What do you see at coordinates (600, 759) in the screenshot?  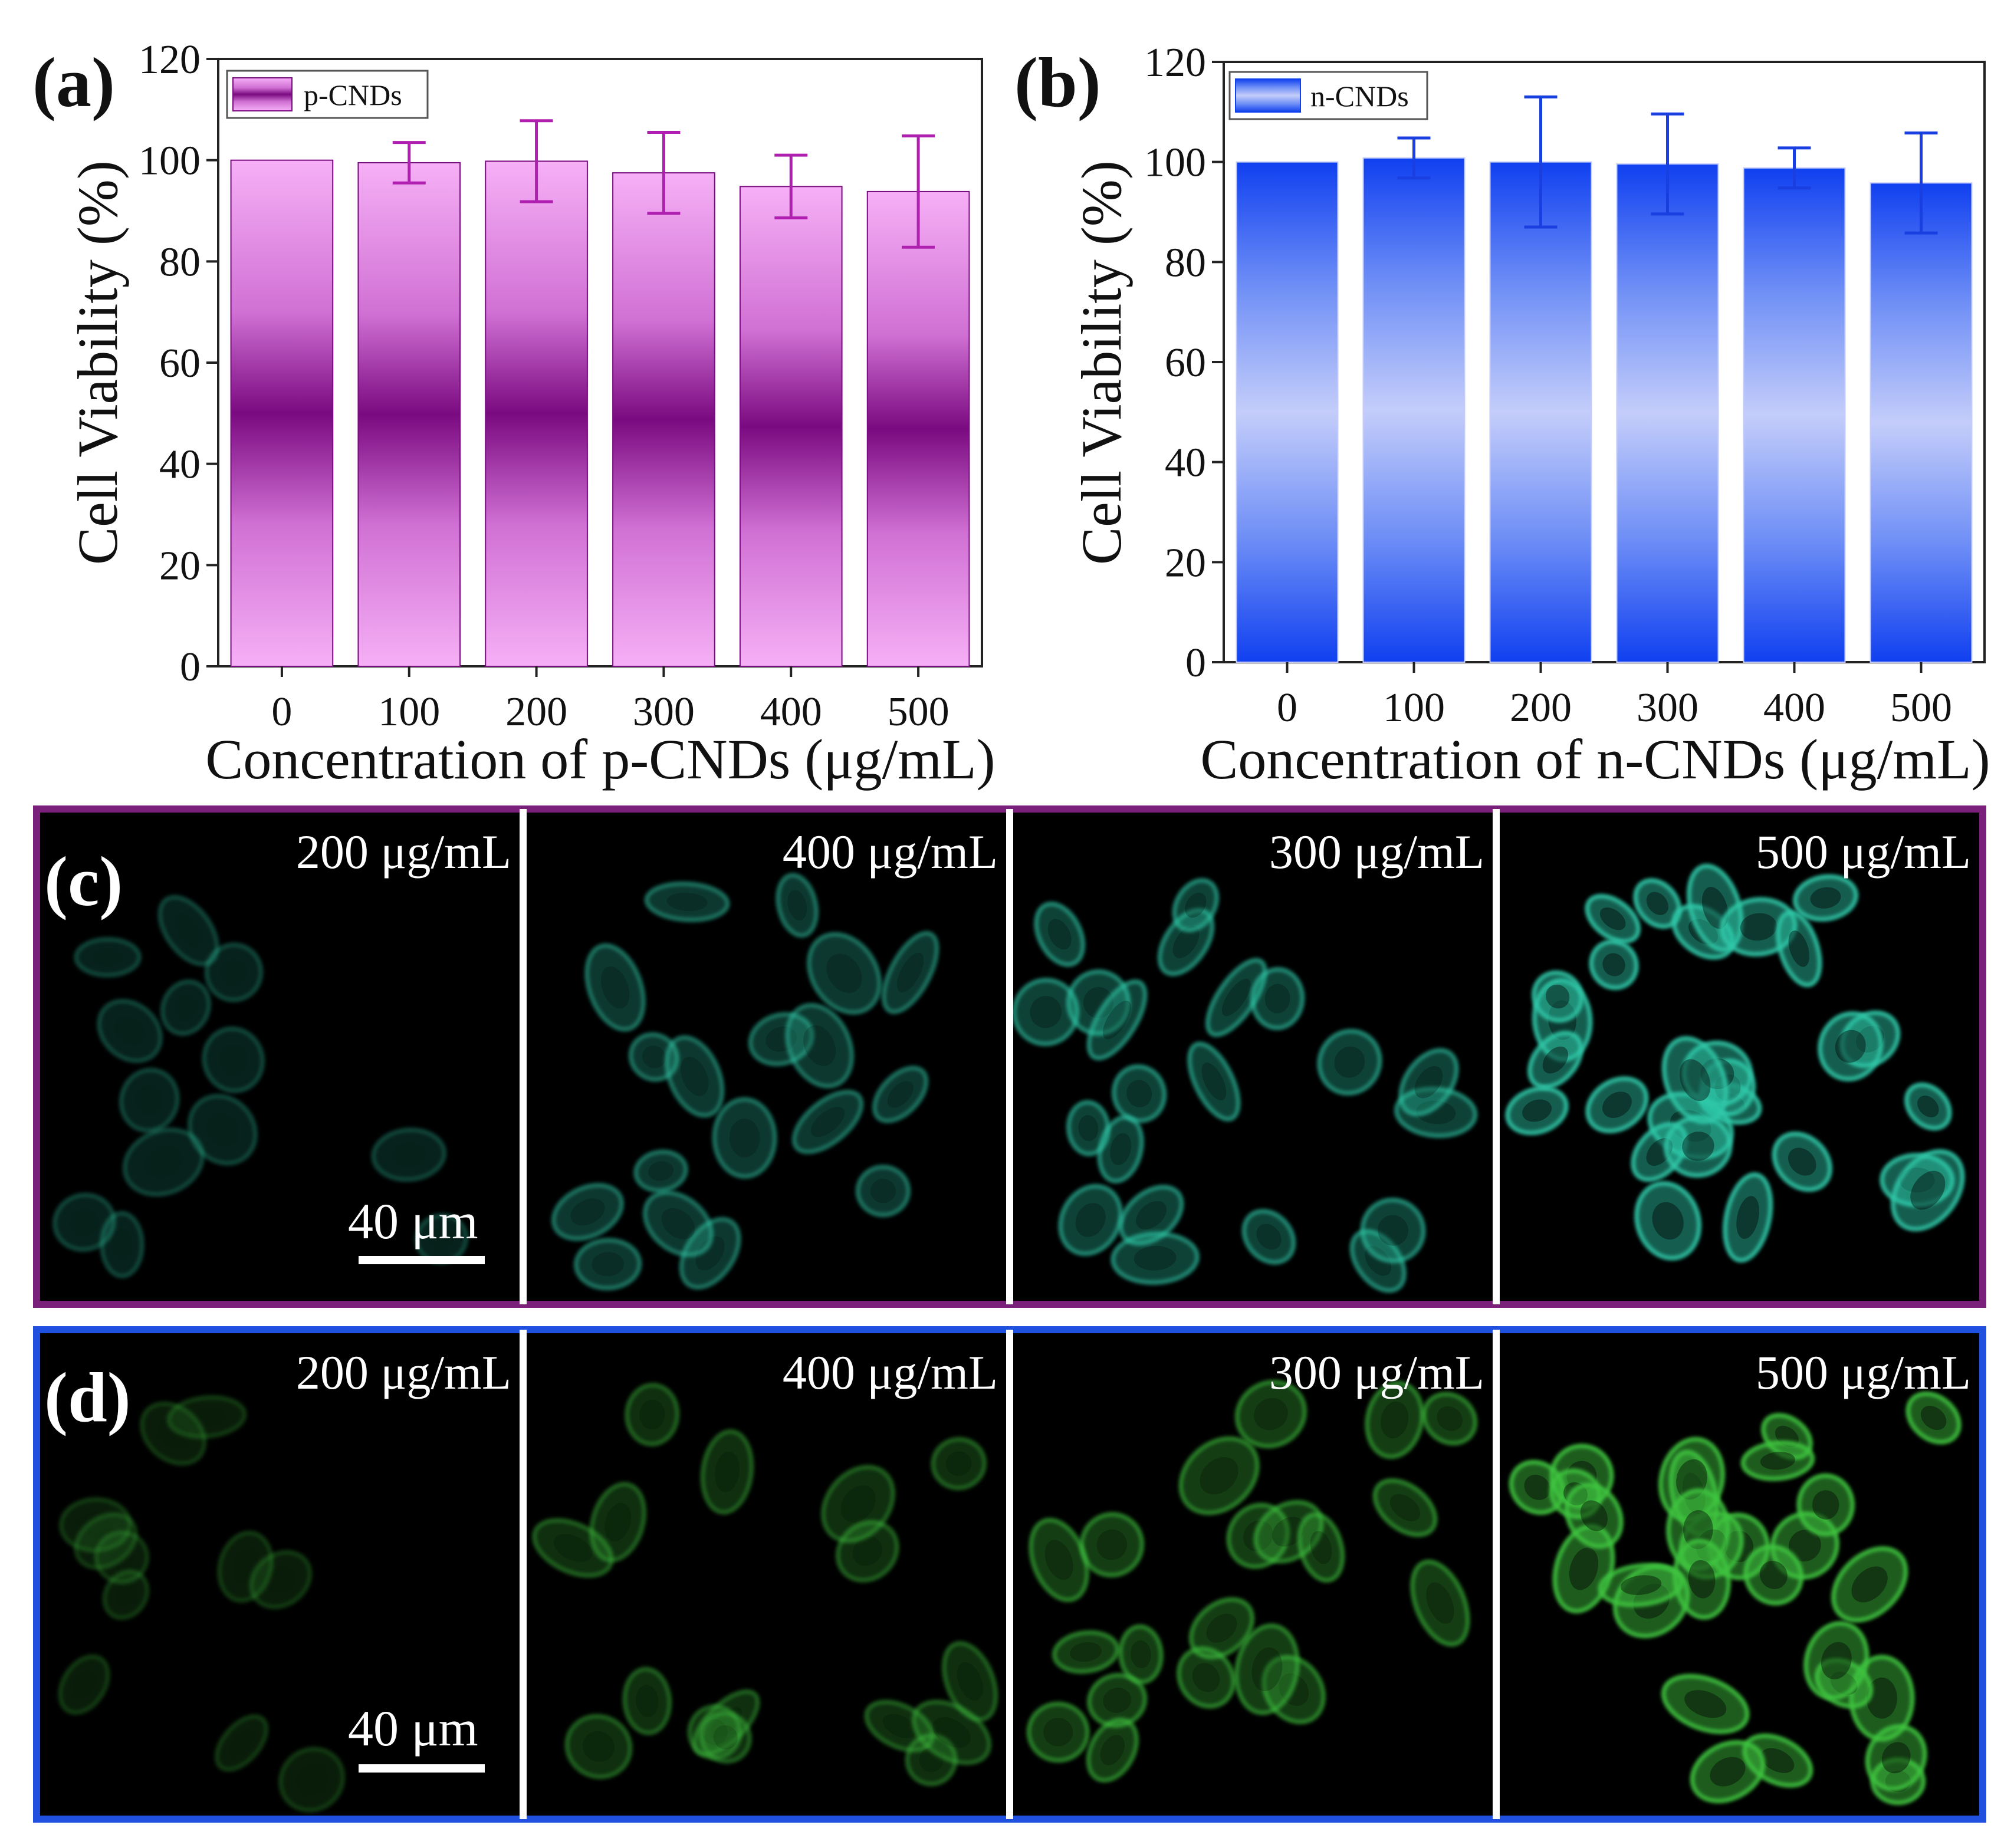 I see `x-axis-title-a: Concentration of p-CNDs (μg/mL)` at bounding box center [600, 759].